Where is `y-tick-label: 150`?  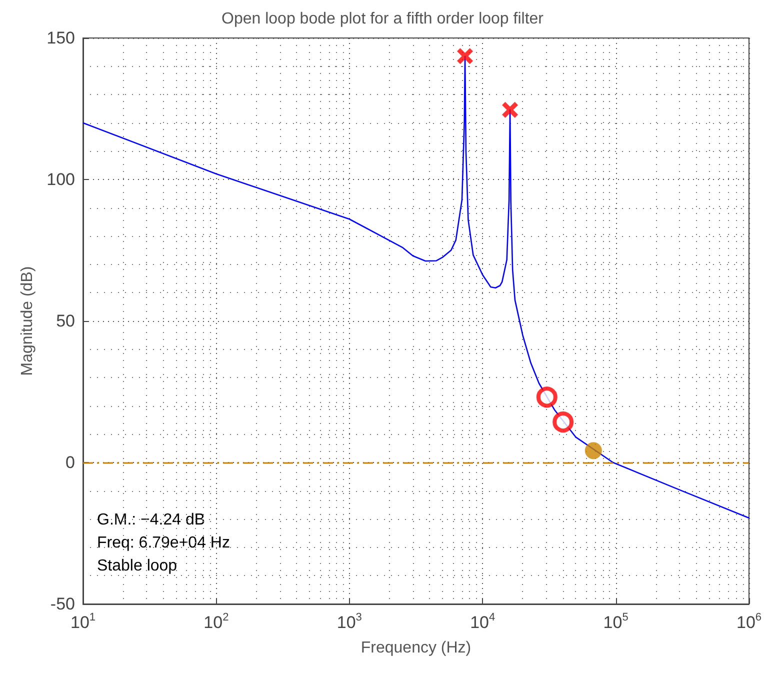 y-tick-label: 150 is located at coordinates (60, 38).